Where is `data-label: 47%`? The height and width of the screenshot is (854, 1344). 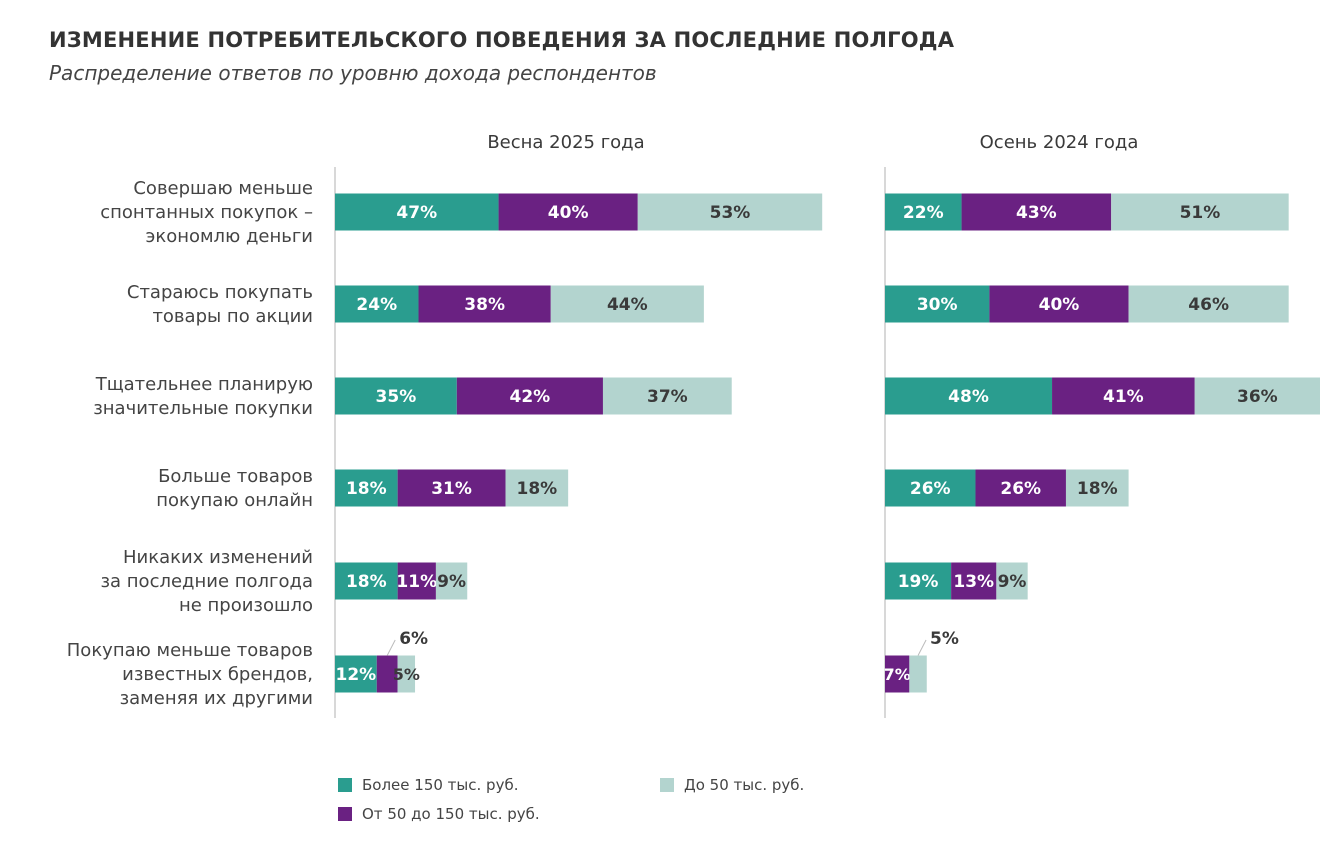 data-label: 47% is located at coordinates (416, 213).